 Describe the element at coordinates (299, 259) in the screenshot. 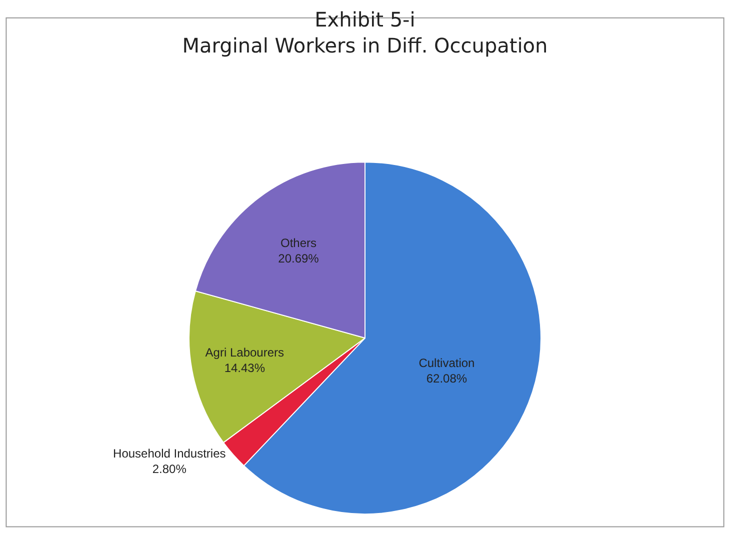

I see `data-label: 20.69%` at that location.